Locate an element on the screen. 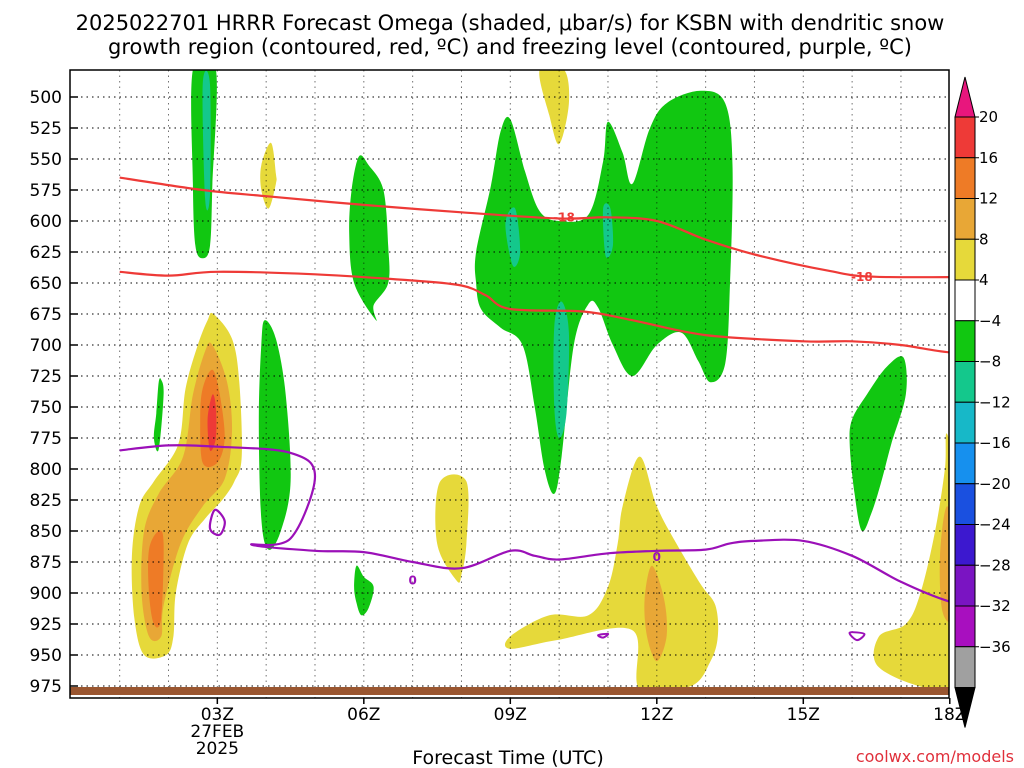  ground-surface-band is located at coordinates (509, 691).